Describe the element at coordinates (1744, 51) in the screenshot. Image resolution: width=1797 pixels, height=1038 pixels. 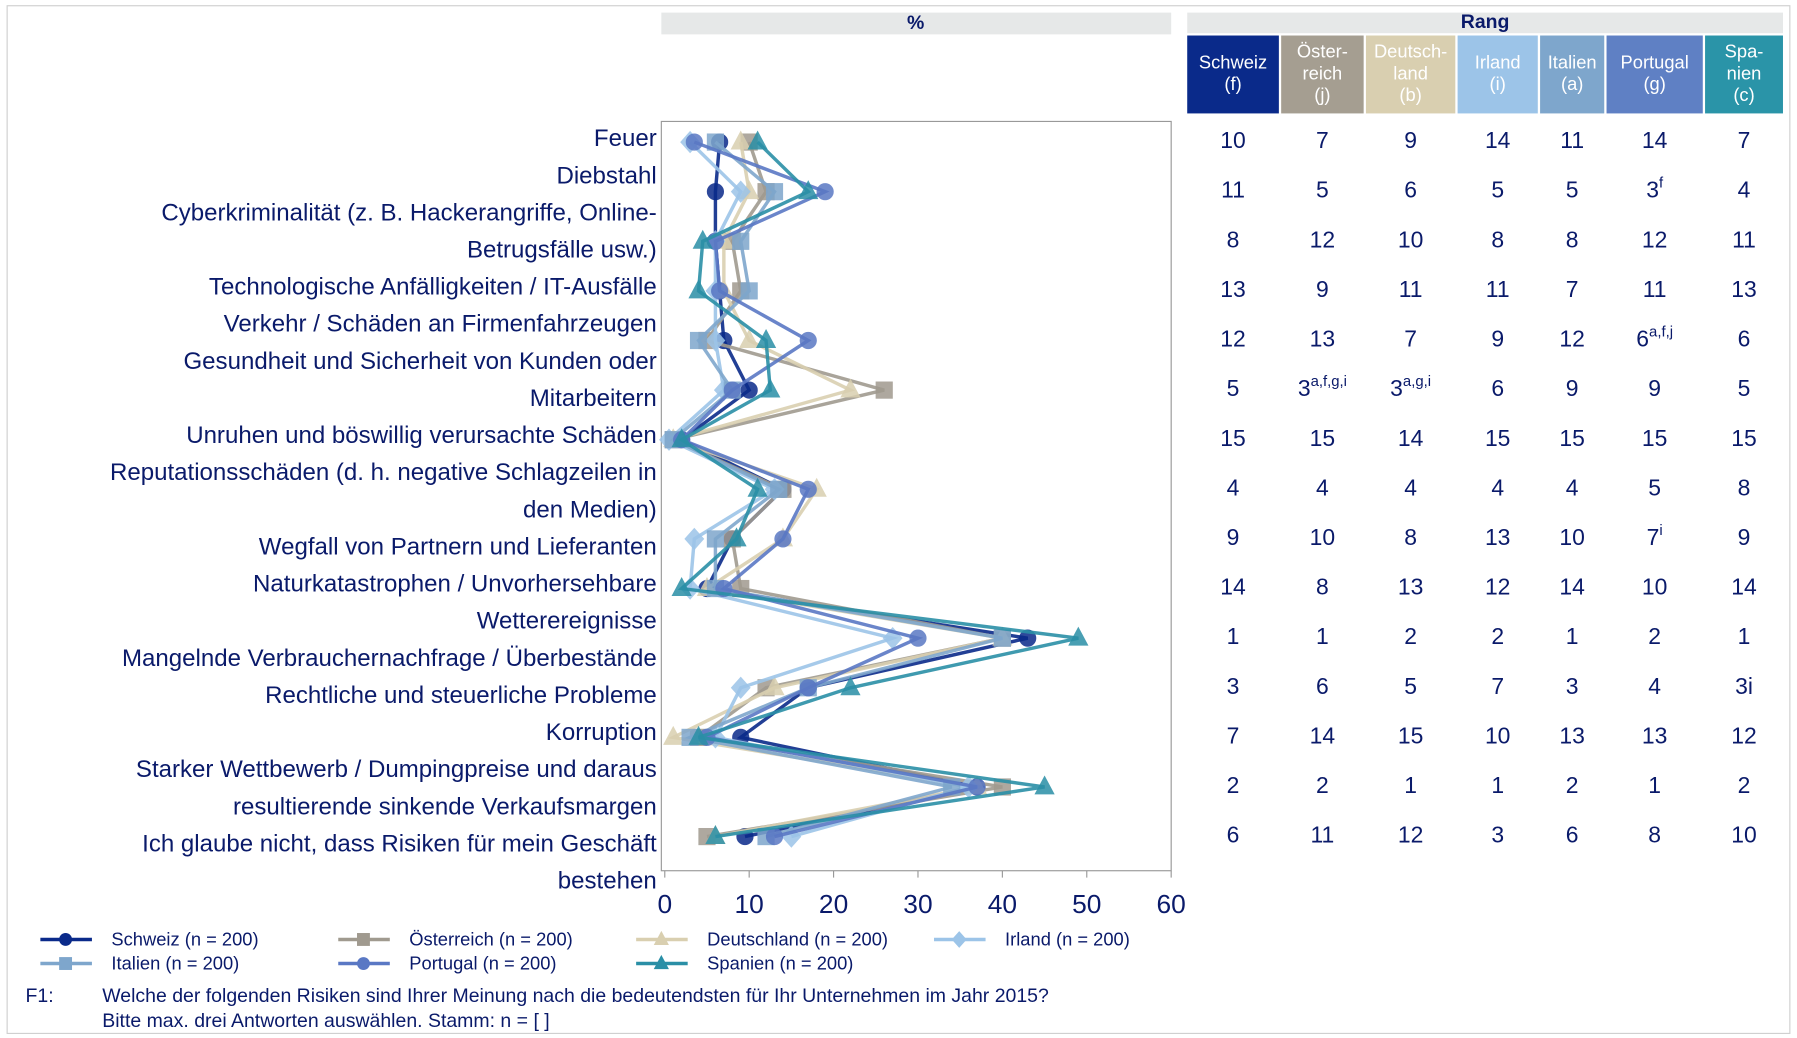
I see `column-header: Spa-` at that location.